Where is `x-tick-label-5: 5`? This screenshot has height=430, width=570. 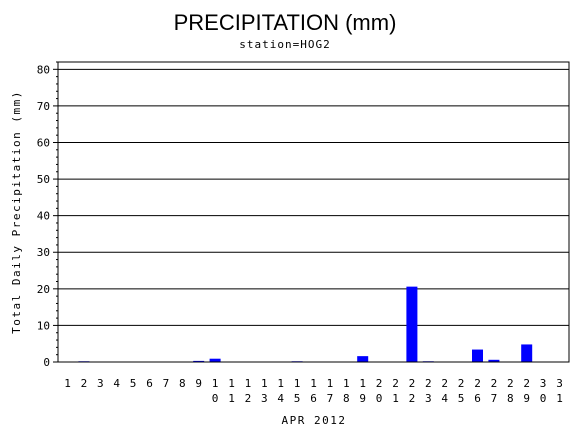
x-tick-label-5: 5 is located at coordinates (133, 383).